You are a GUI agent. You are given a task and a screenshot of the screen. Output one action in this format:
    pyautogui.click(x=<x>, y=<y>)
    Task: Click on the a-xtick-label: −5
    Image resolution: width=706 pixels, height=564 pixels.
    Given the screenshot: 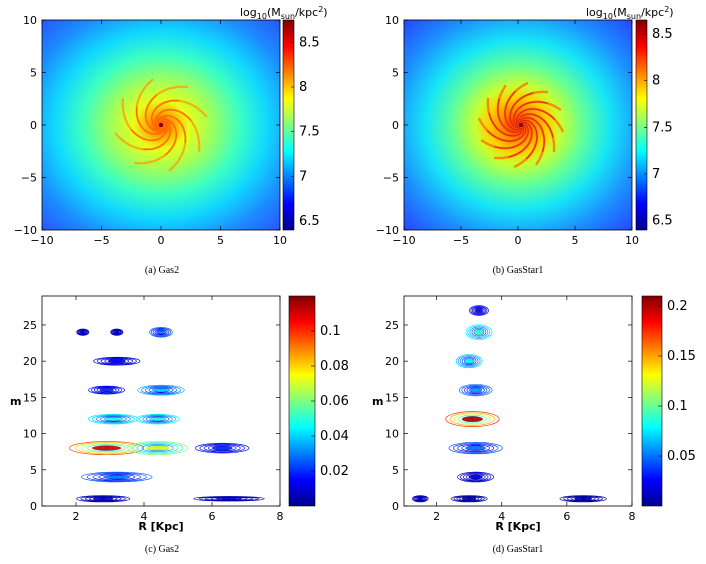 What is the action you would take?
    pyautogui.click(x=101, y=240)
    